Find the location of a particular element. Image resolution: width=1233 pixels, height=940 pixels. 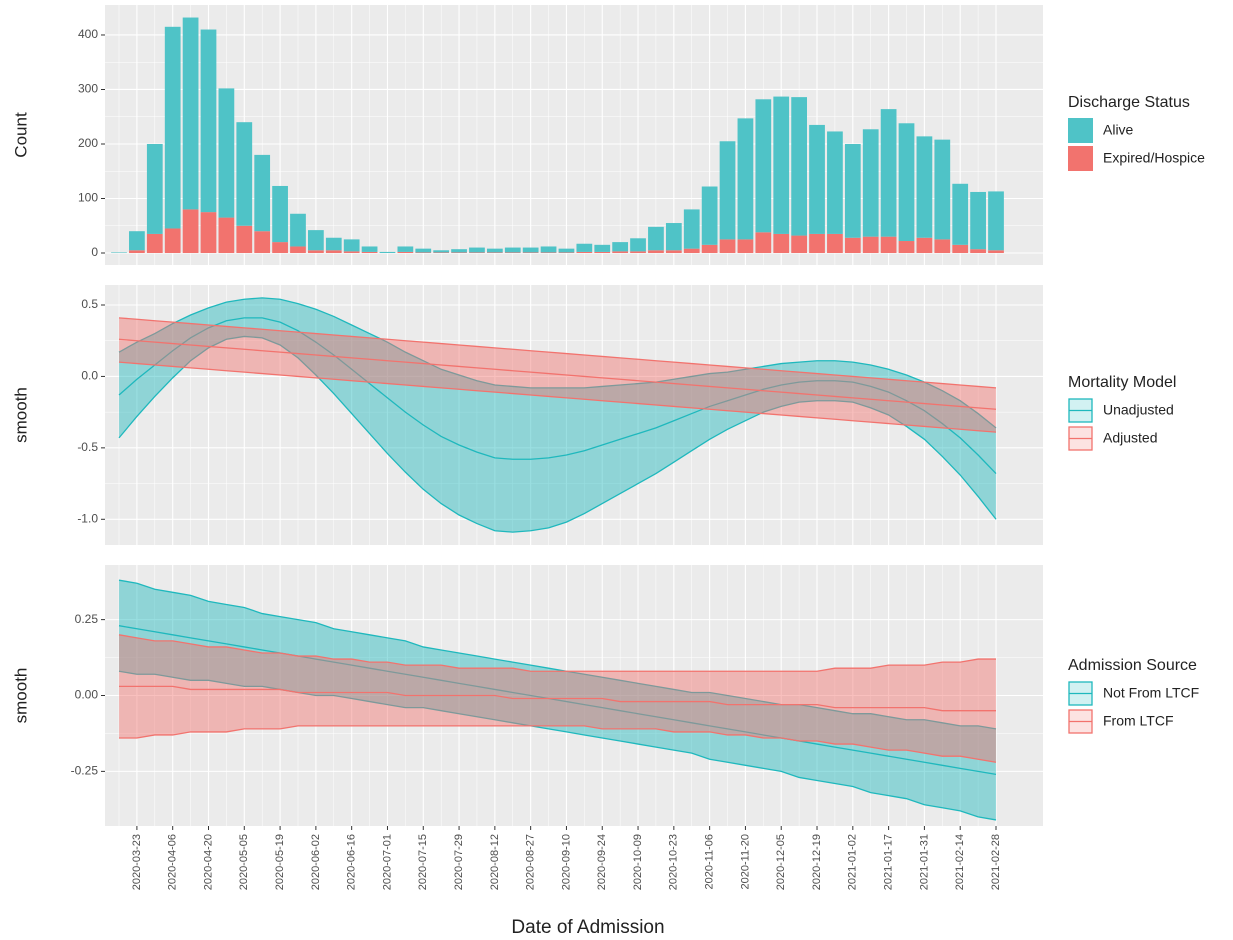

legend-title: Mortality Model is located at coordinates (1122, 382).